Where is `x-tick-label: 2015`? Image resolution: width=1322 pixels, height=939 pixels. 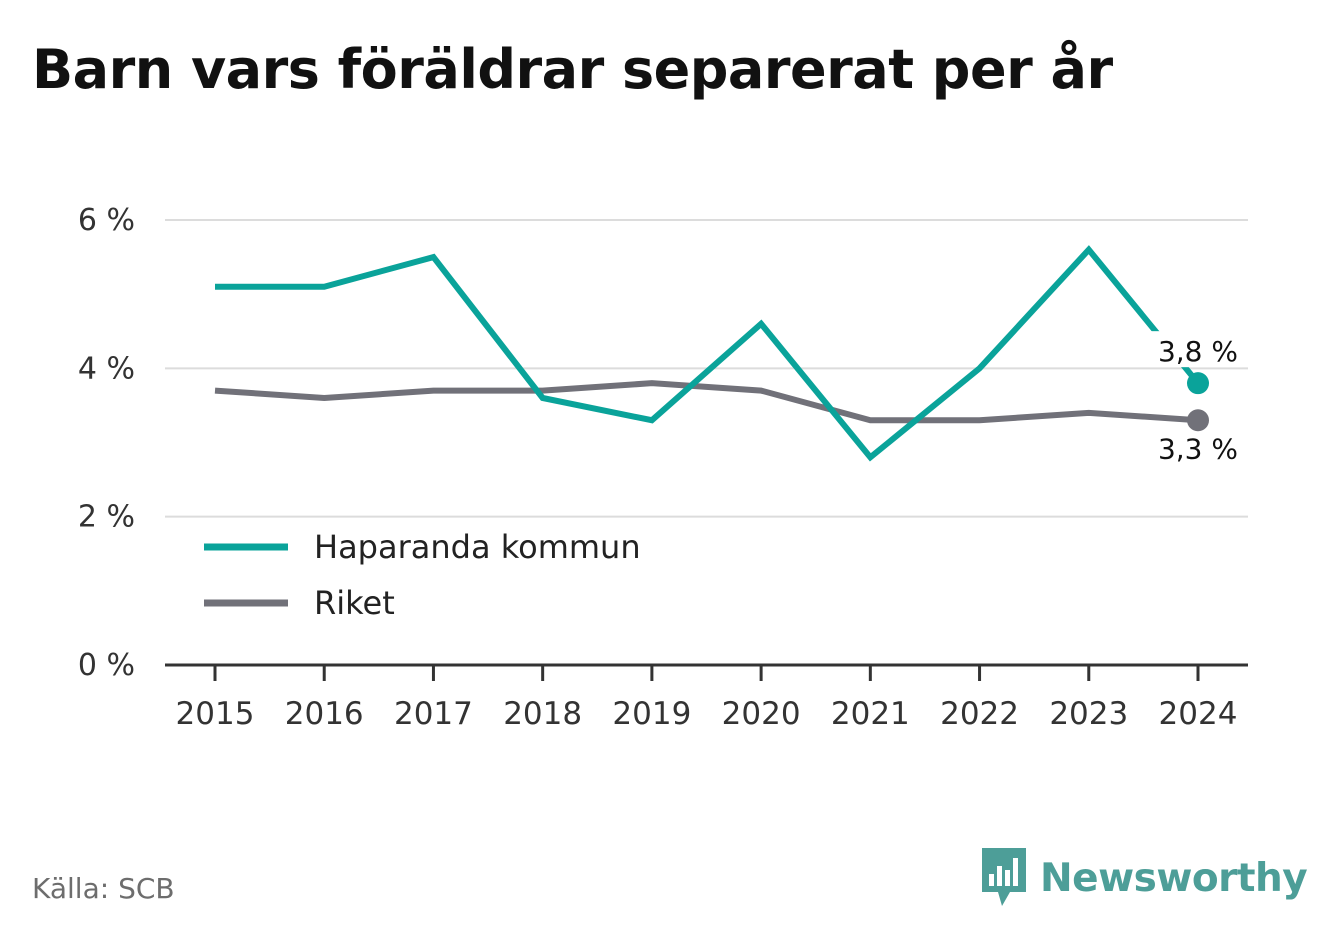 x-tick-label: 2015 is located at coordinates (215, 714).